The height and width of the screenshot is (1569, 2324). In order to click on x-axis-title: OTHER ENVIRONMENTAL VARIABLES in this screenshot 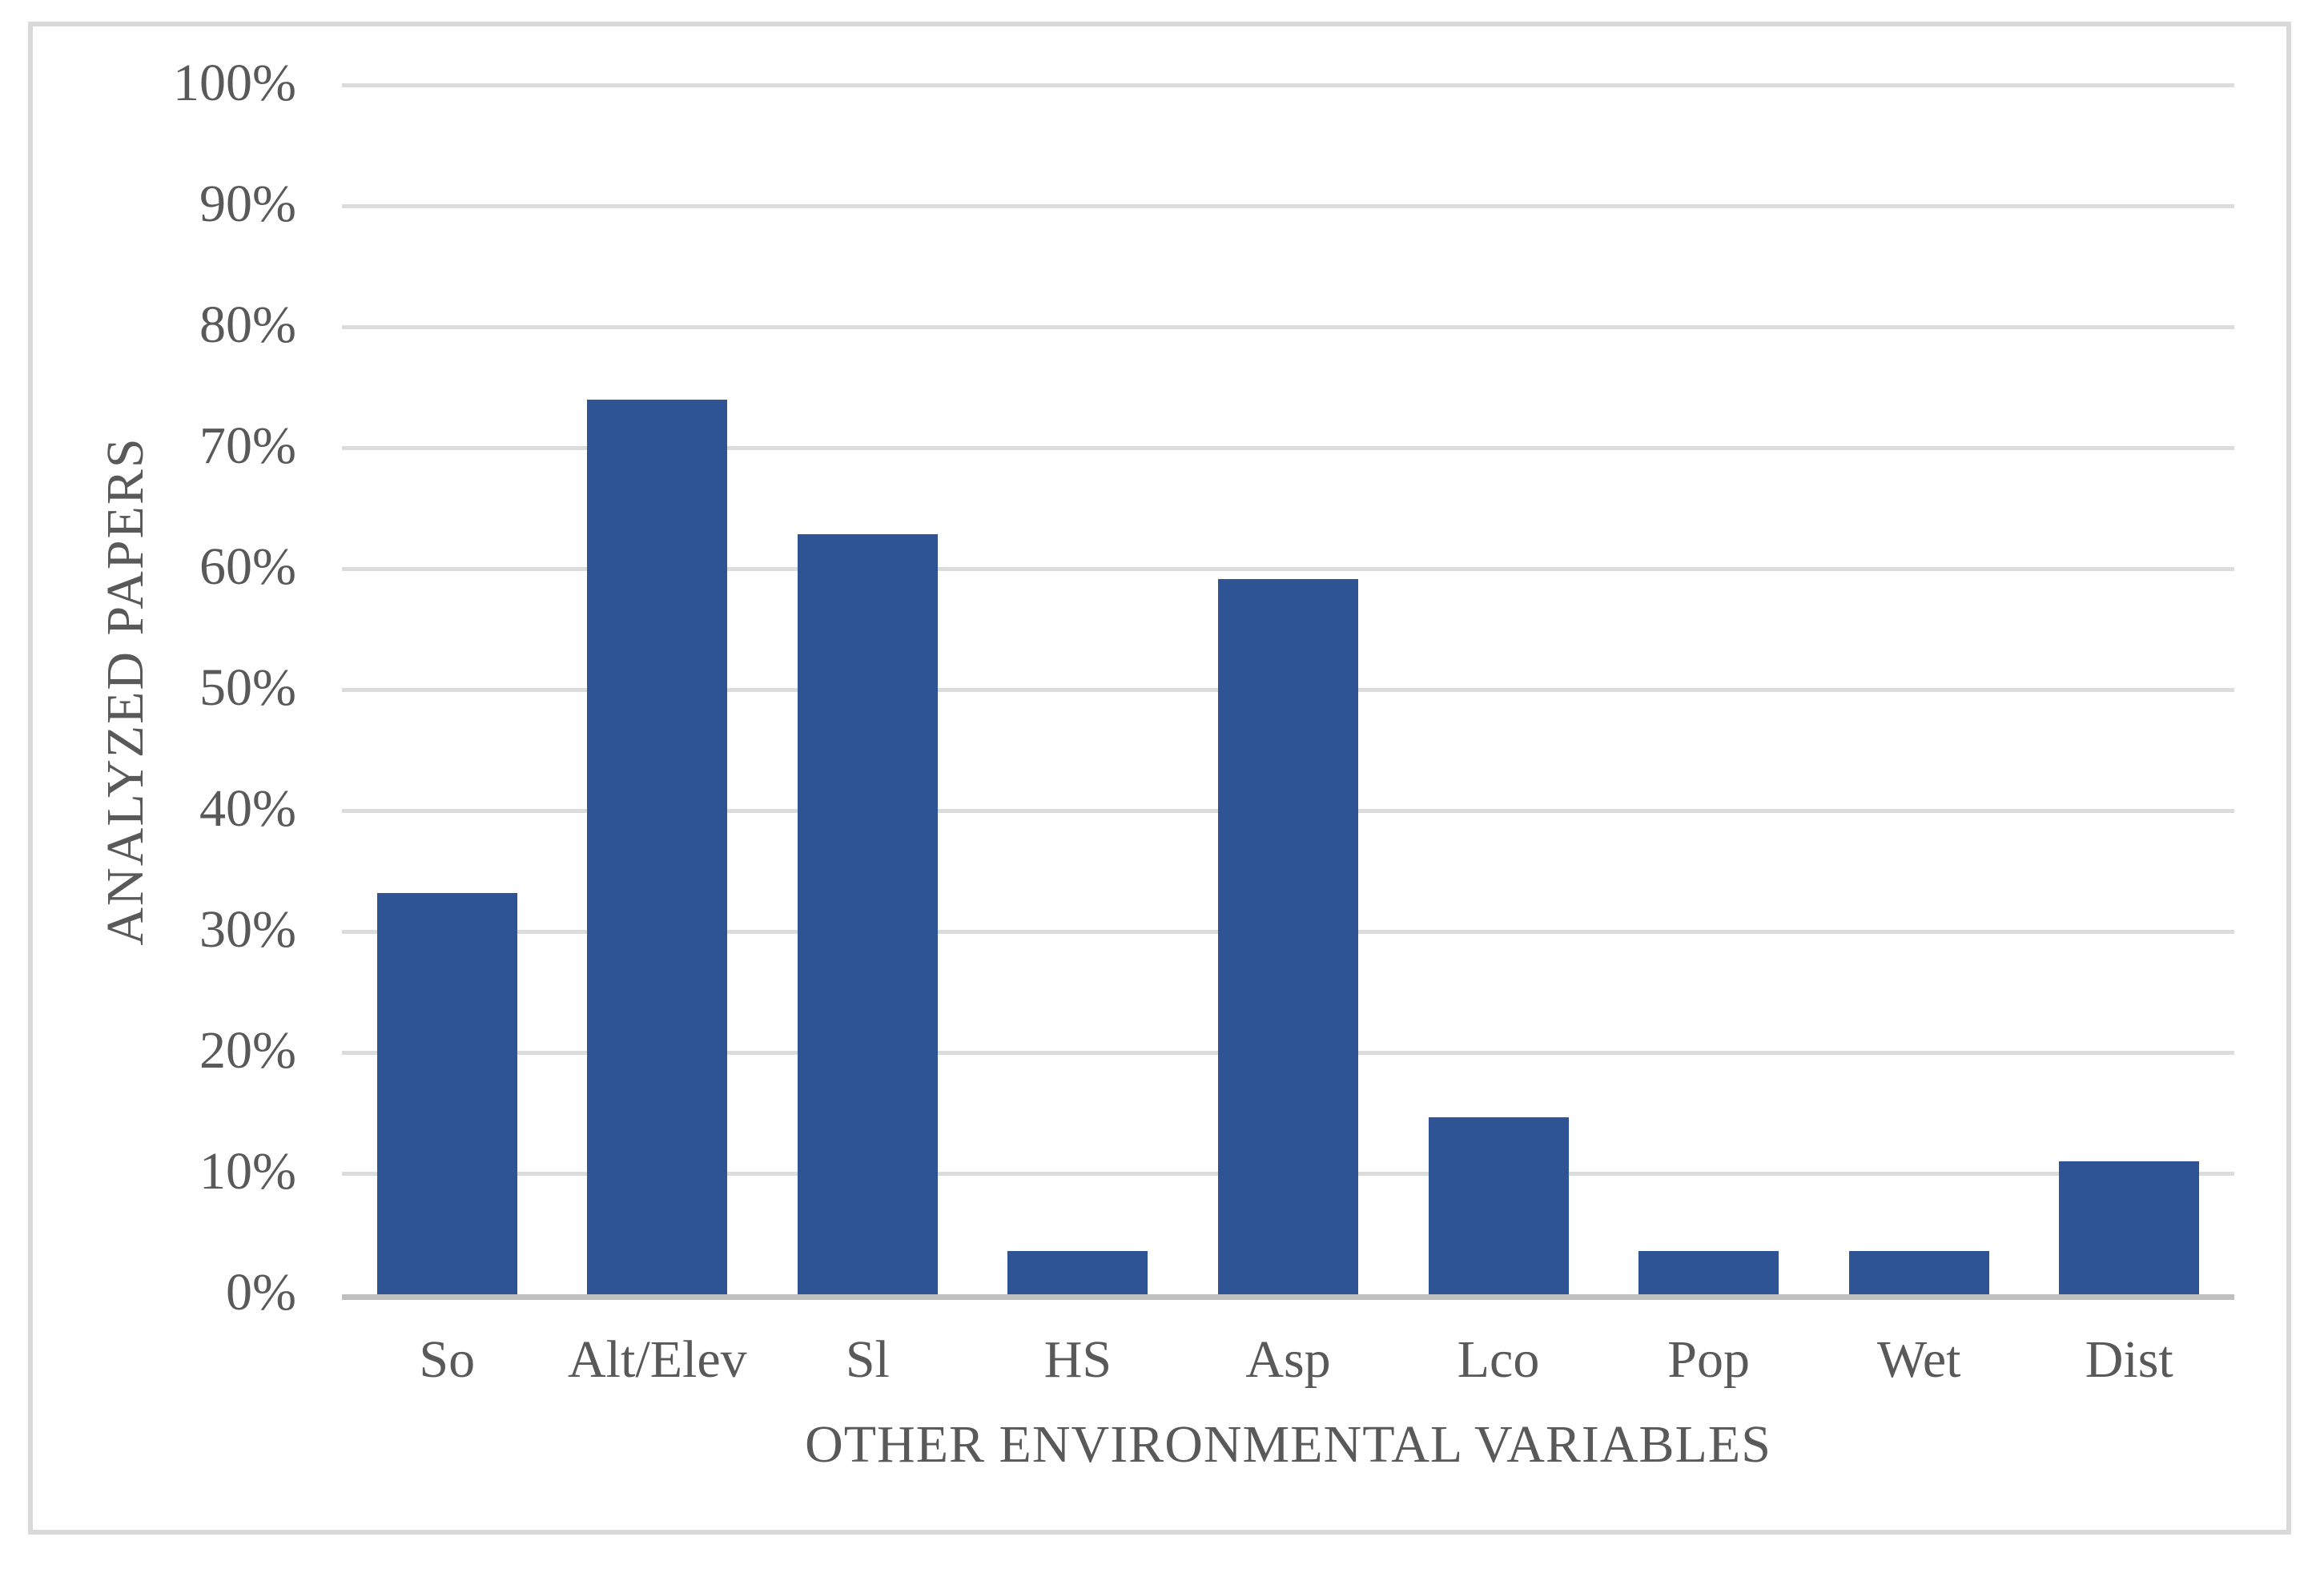, I will do `click(1288, 1444)`.